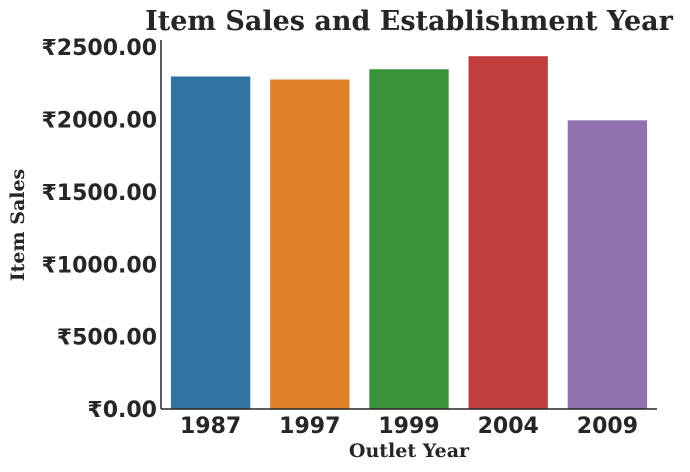 This screenshot has width=690, height=472. What do you see at coordinates (18, 225) in the screenshot?
I see `y-axis-label: Item Sales` at bounding box center [18, 225].